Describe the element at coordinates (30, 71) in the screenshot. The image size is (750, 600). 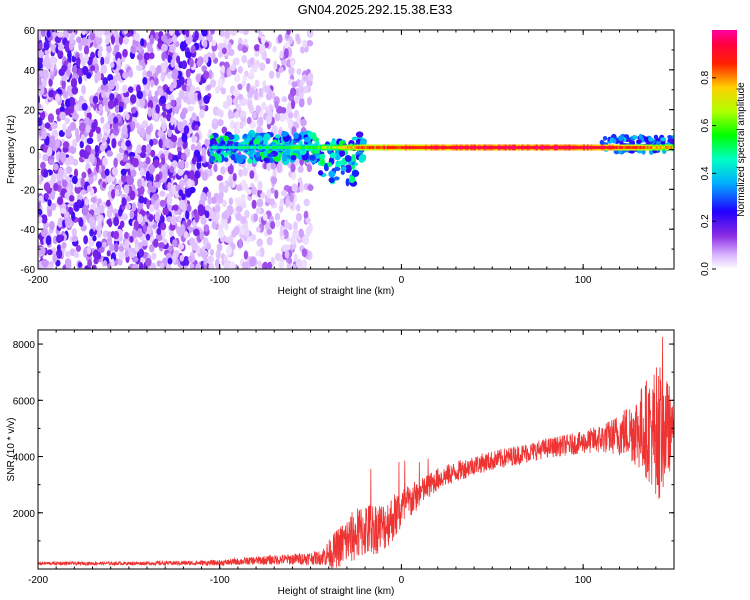
I see `heatmap-y-tick-label: 40` at that location.